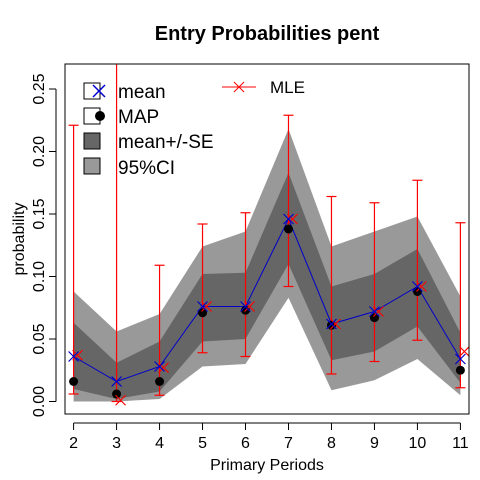  Describe the element at coordinates (159, 443) in the screenshot. I see `x-tick-label: 4` at that location.